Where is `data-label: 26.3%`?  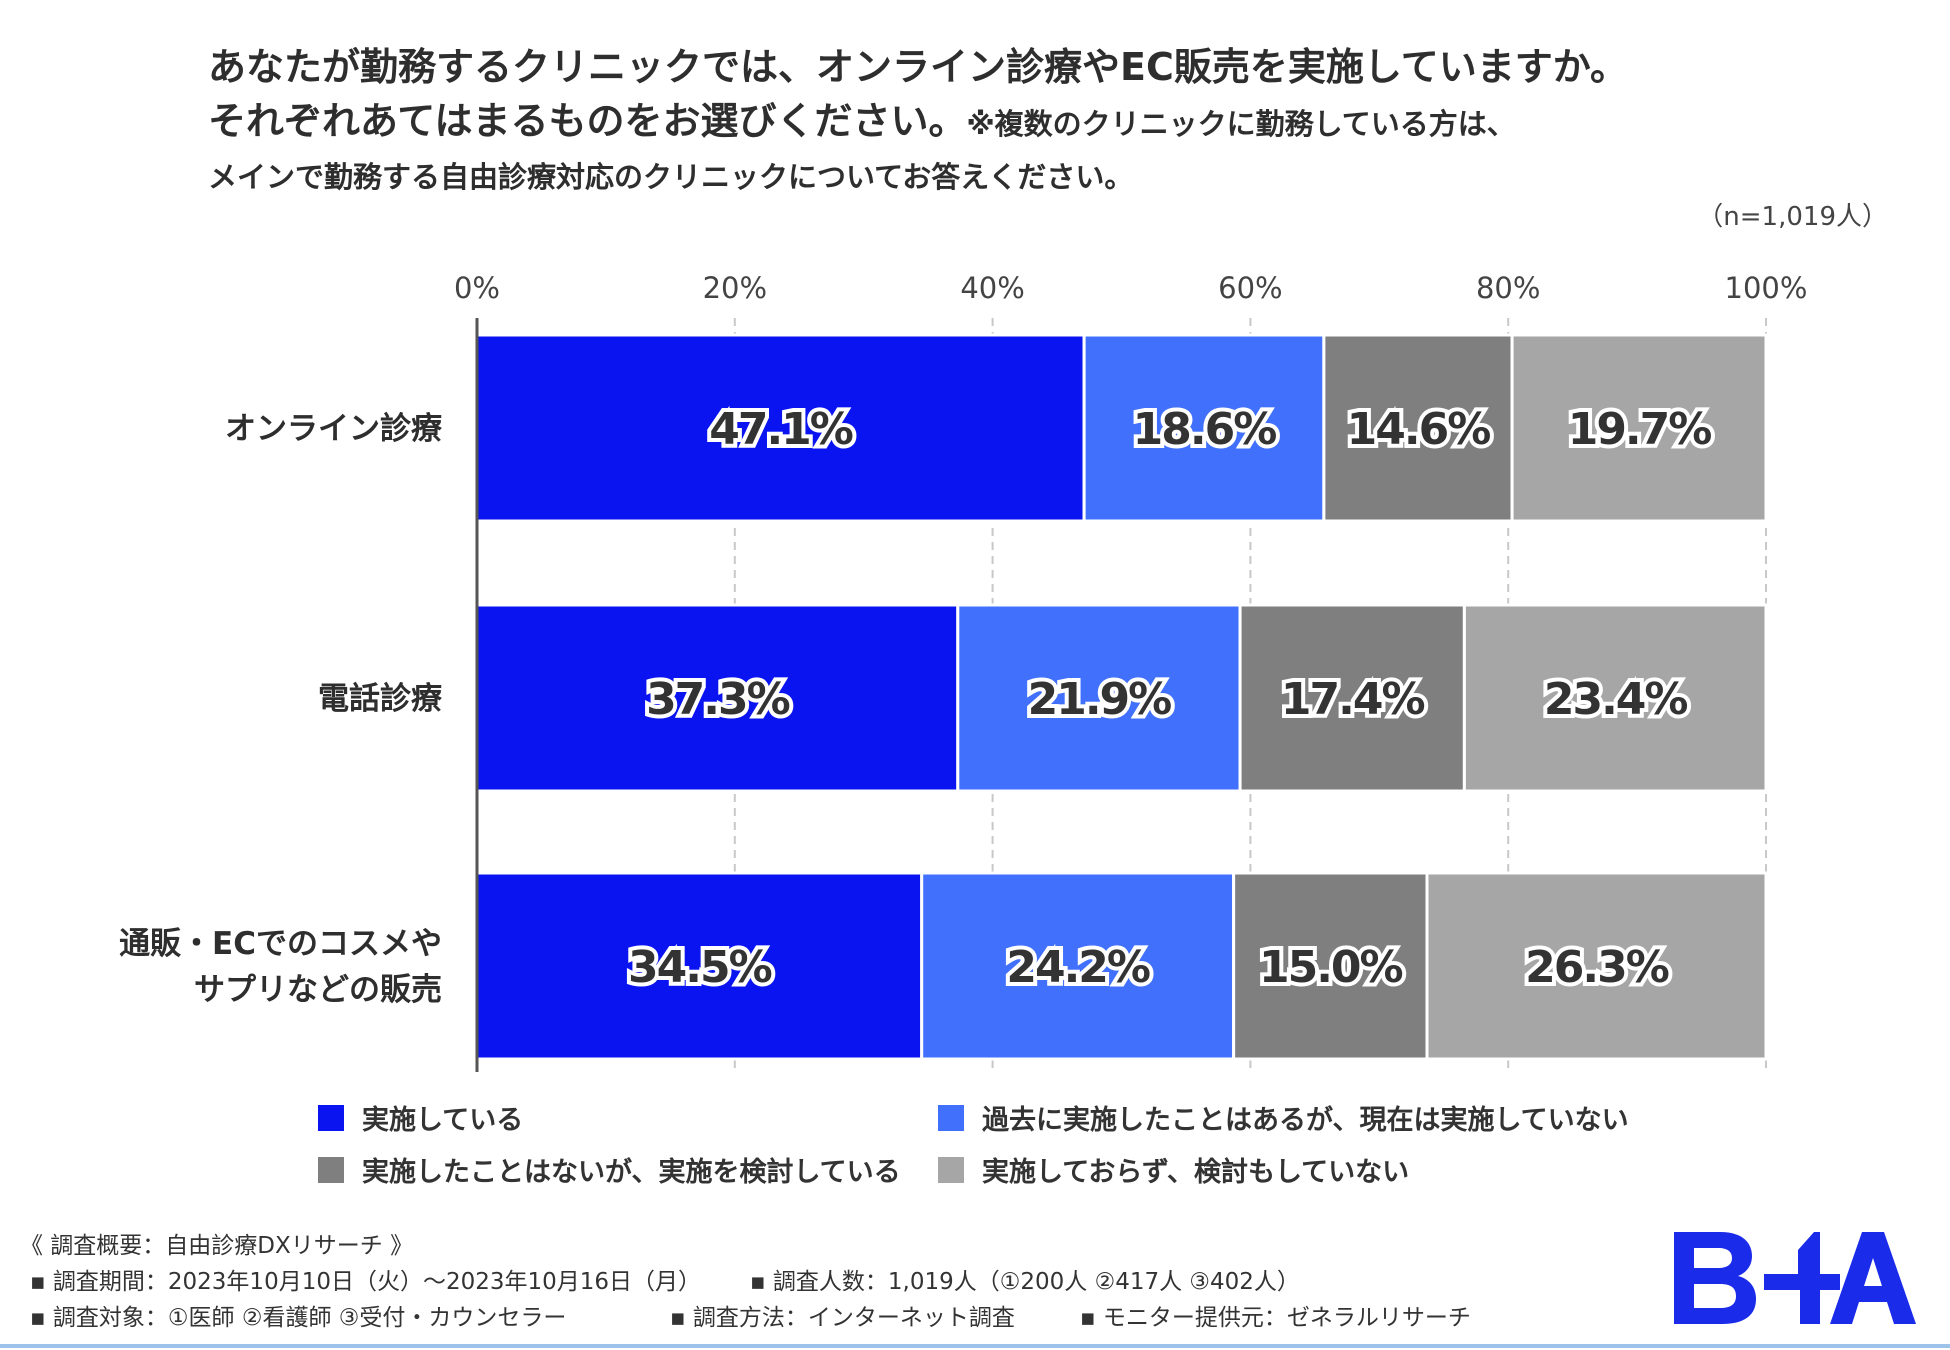 data-label: 26.3% is located at coordinates (1597, 967).